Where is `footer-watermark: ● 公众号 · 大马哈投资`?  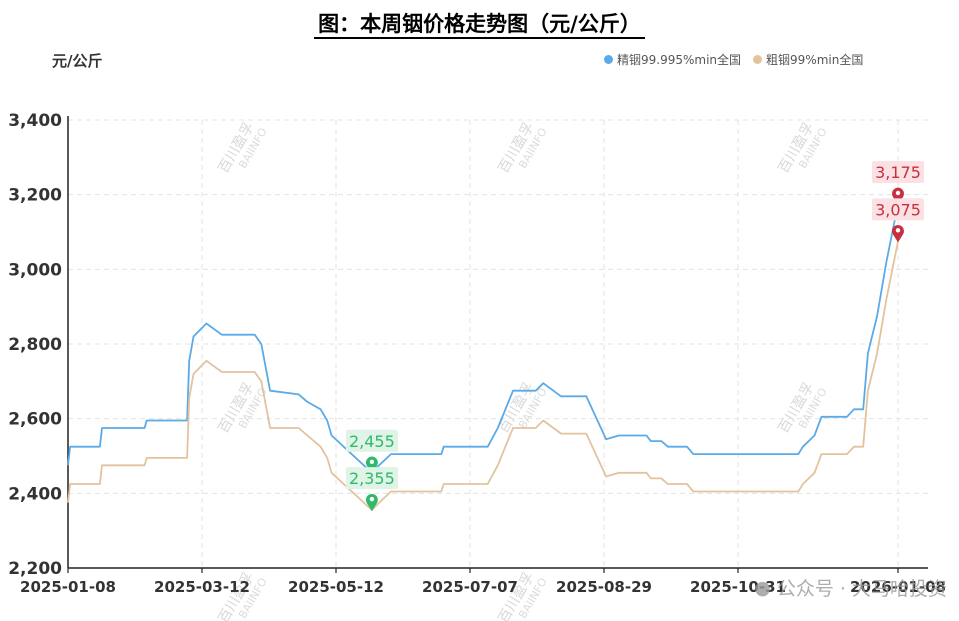 footer-watermark: ● 公众号 · 大马哈投资 is located at coordinates (850, 587).